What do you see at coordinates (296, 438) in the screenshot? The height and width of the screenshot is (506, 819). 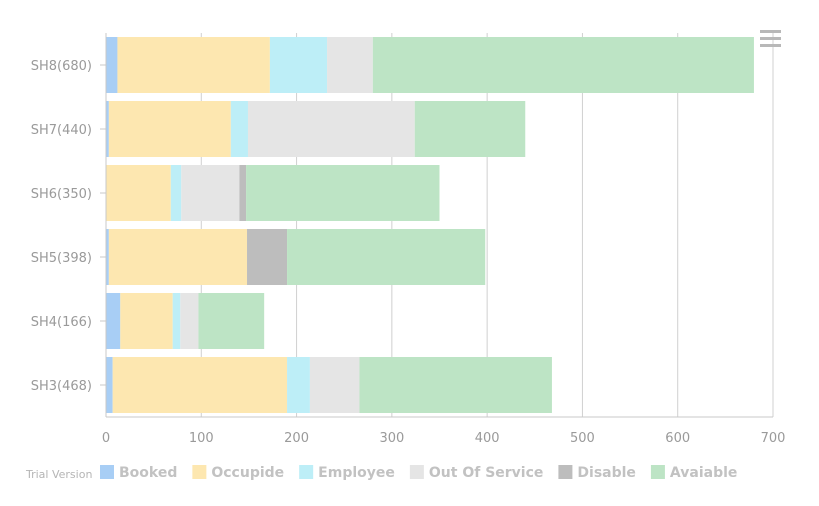 I see `x-tick-label: 200` at bounding box center [296, 438].